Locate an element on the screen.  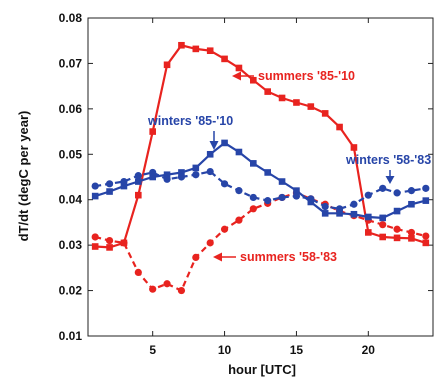
series-line is located at coordinates (260, 190).